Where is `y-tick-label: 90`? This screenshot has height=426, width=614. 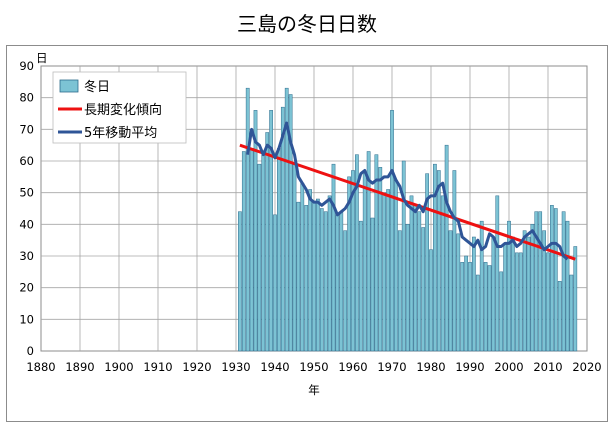
y-tick-label: 90 is located at coordinates (26, 66).